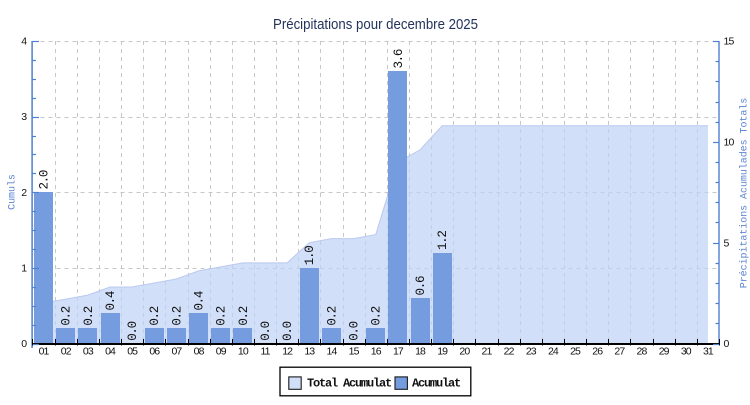  I want to click on svg-text: 11, so click(265, 352).